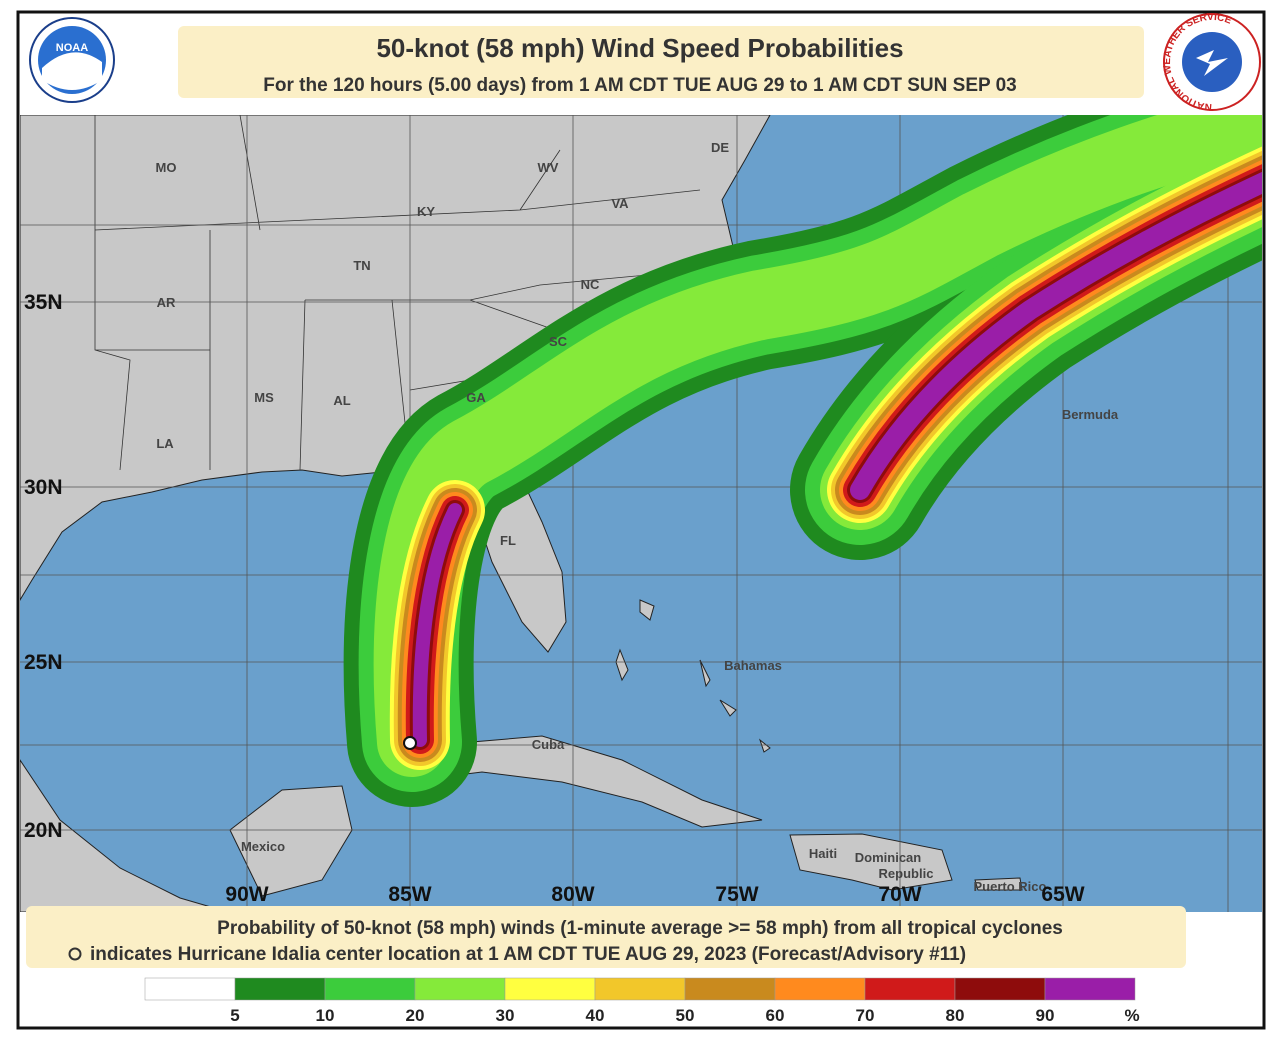 The image size is (1280, 1059). Describe the element at coordinates (685, 1015) in the screenshot. I see `colorbar-label: 50` at that location.